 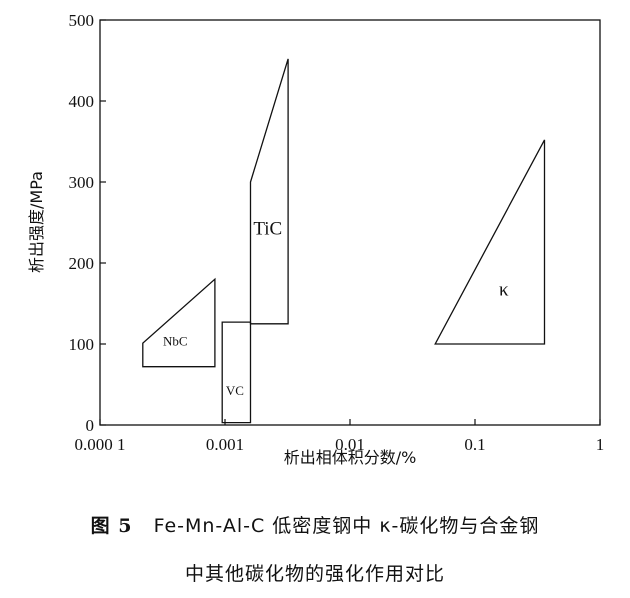 What do you see at coordinates (87, 223) in the screenshot?
I see `y-axis: 0 100 200 300 400 500` at bounding box center [87, 223].